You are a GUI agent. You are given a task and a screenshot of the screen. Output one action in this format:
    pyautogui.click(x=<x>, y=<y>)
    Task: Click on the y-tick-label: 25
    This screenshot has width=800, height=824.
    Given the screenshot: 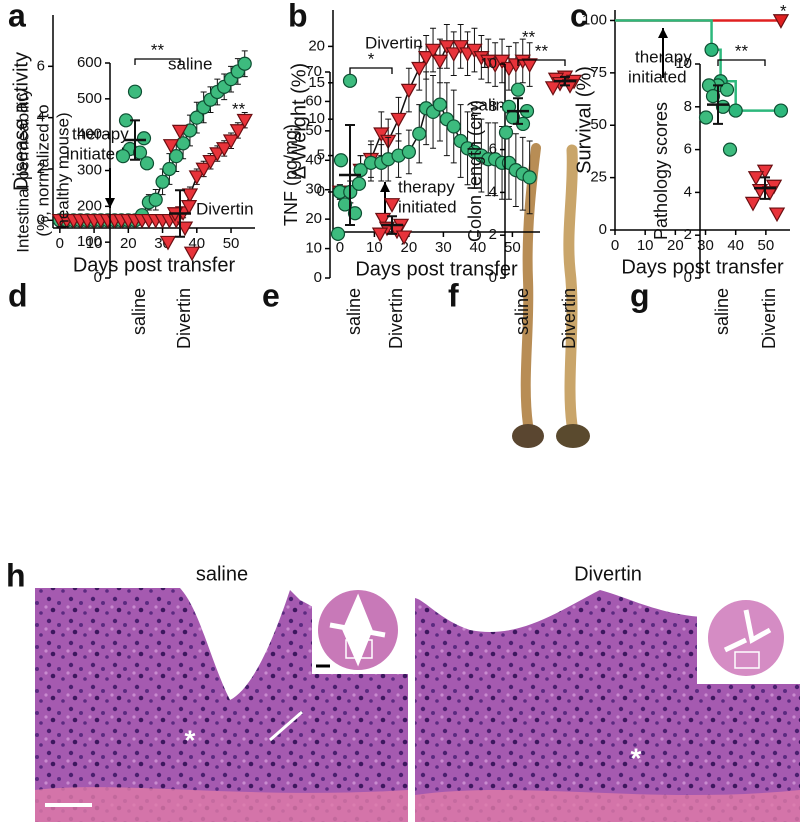 What is the action you would take?
    pyautogui.click(x=598, y=177)
    